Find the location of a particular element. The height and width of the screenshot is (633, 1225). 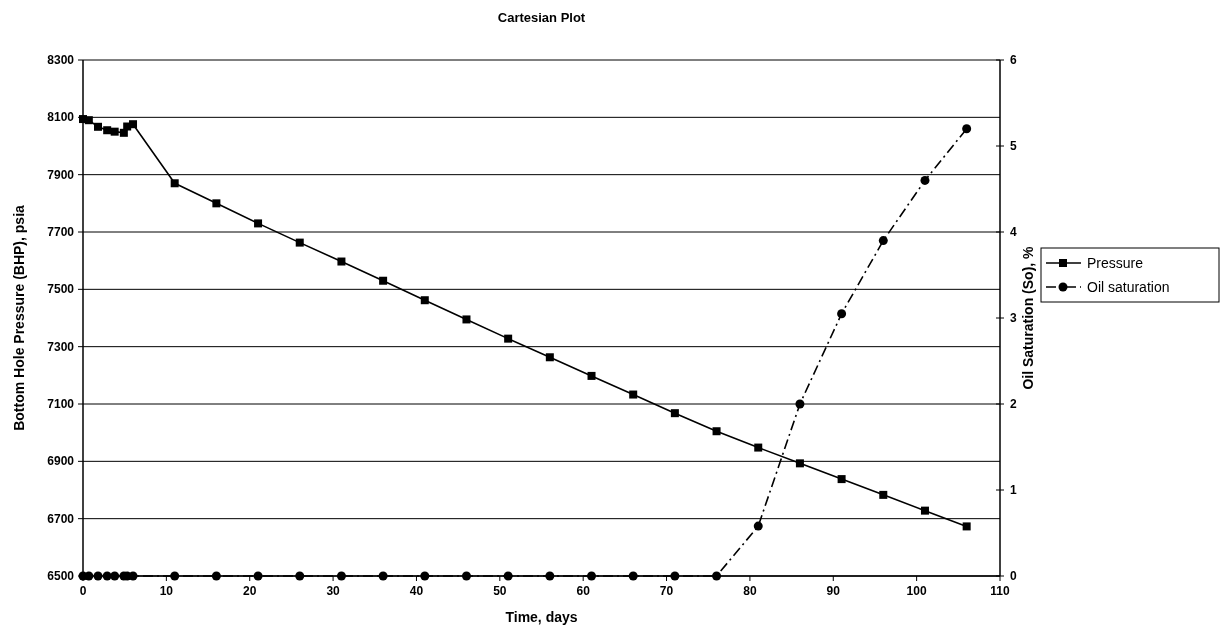

y-tick-label: 6500 is located at coordinates (61, 576).